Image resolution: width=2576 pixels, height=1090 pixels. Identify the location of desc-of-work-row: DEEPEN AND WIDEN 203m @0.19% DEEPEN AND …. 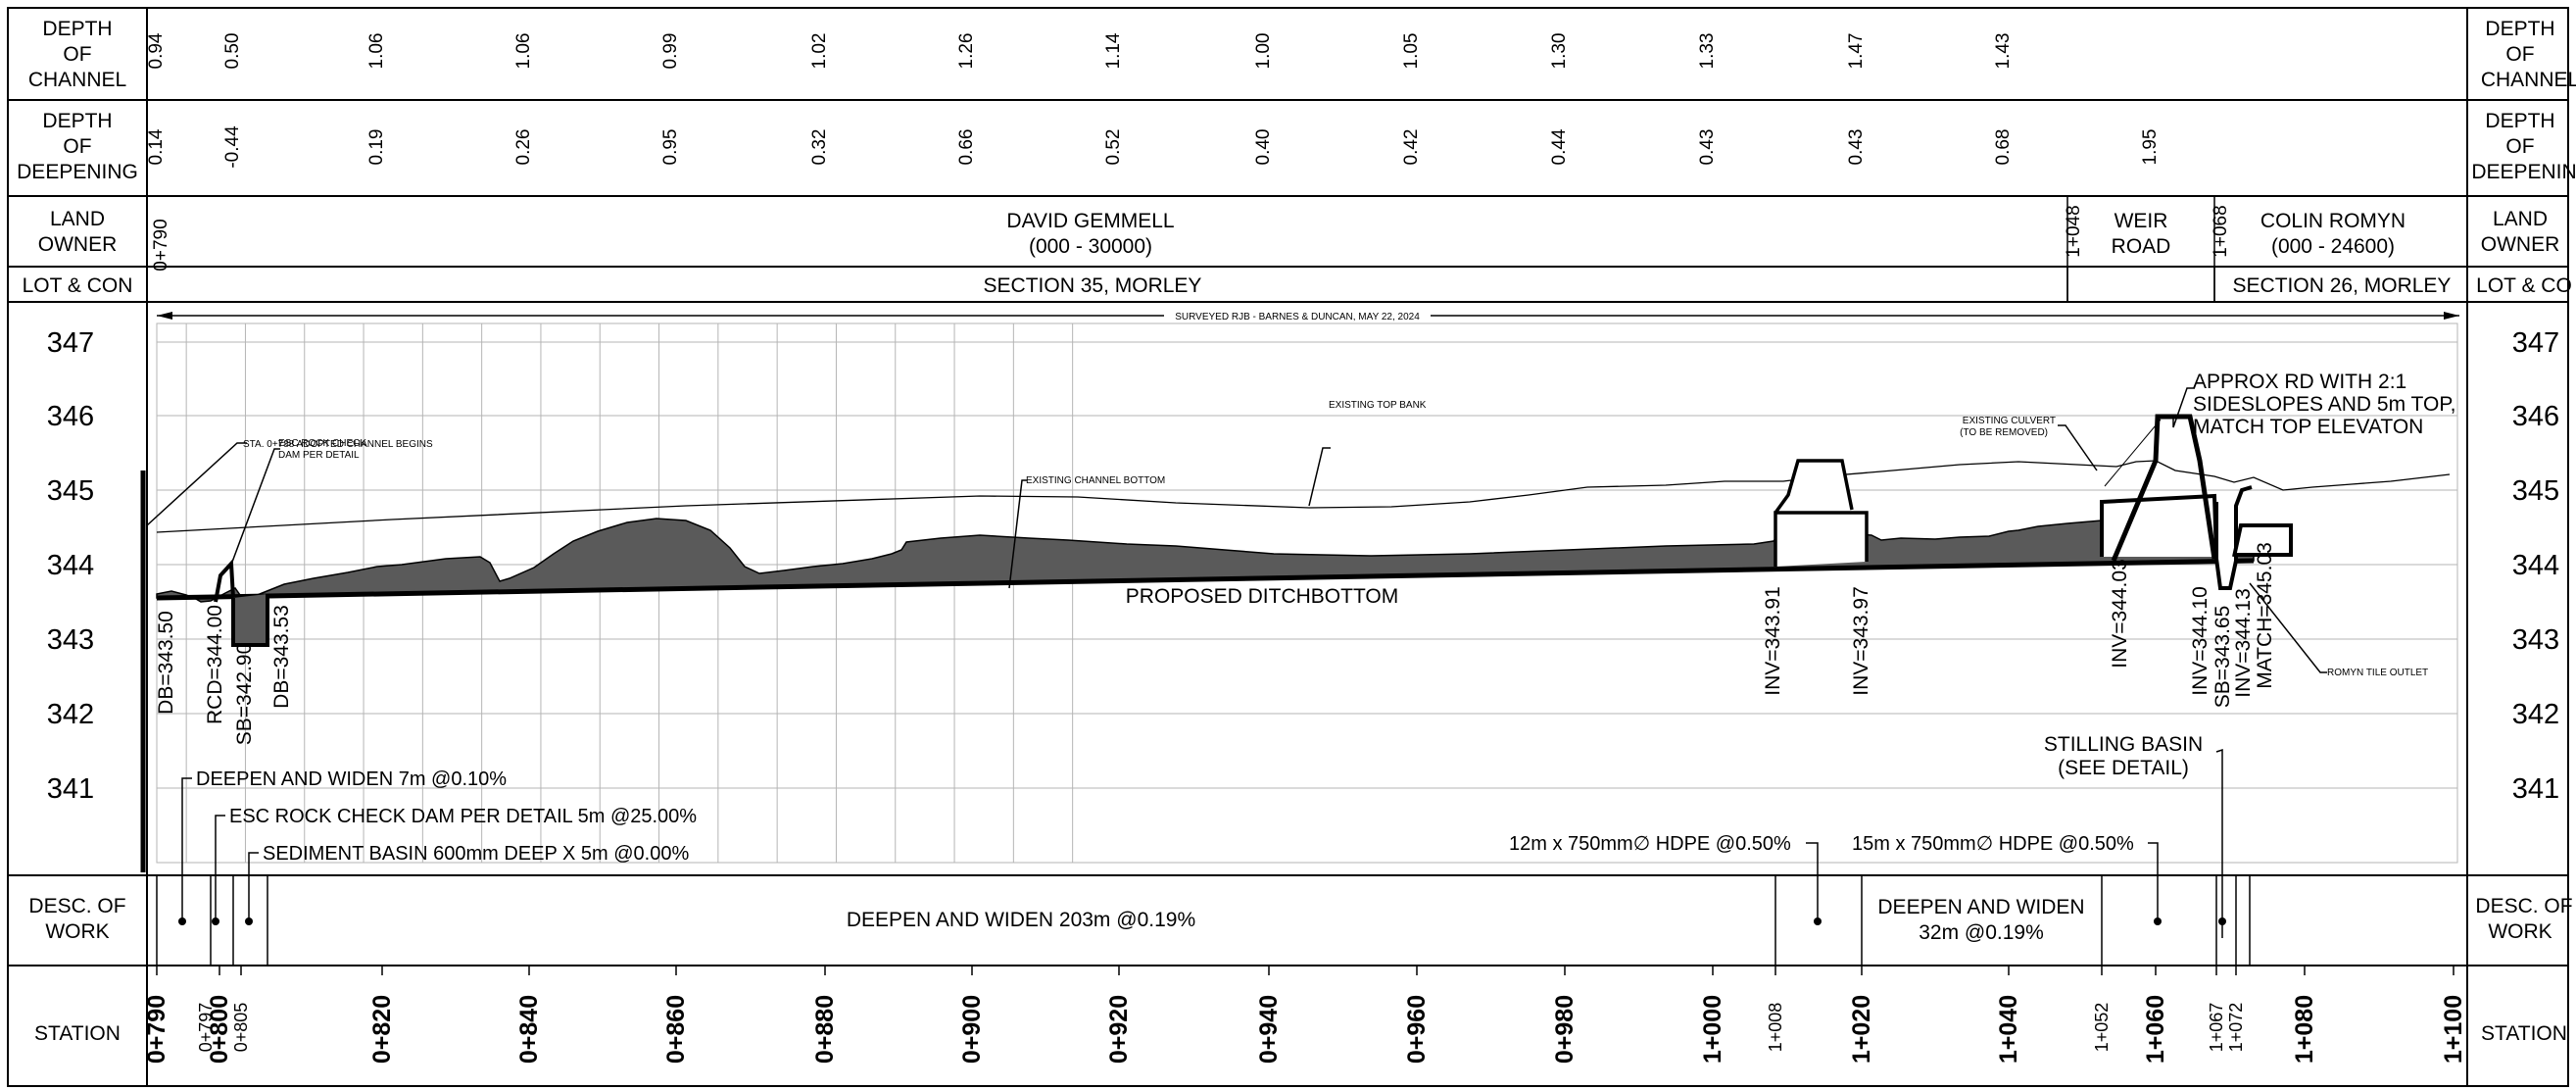
(1203, 921).